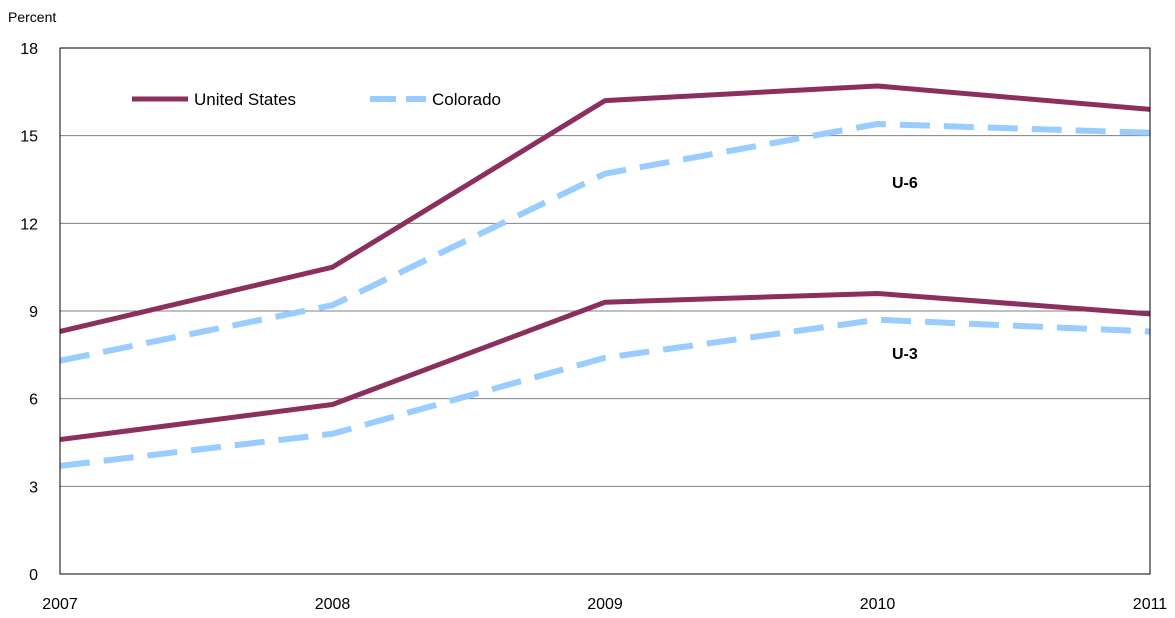 Image resolution: width=1175 pixels, height=618 pixels. Describe the element at coordinates (29, 49) in the screenshot. I see `y-tick-label: 18` at that location.